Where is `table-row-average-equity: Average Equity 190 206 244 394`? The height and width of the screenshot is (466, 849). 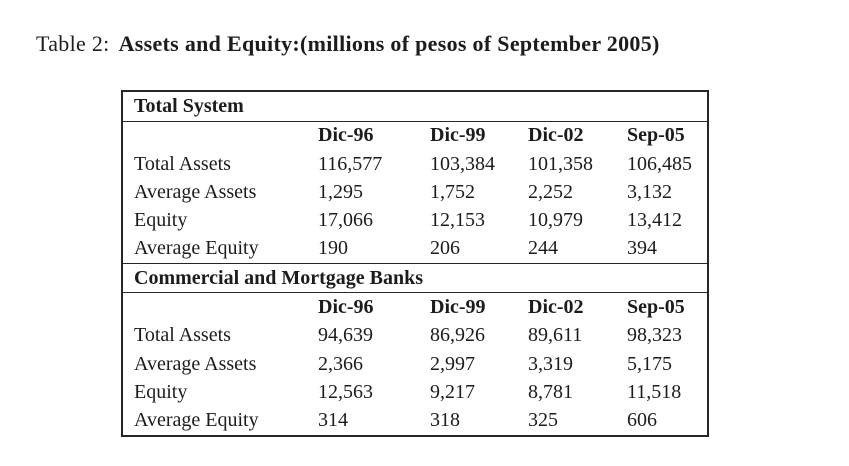 table-row-average-equity: Average Equity 190 206 244 394 is located at coordinates (415, 249).